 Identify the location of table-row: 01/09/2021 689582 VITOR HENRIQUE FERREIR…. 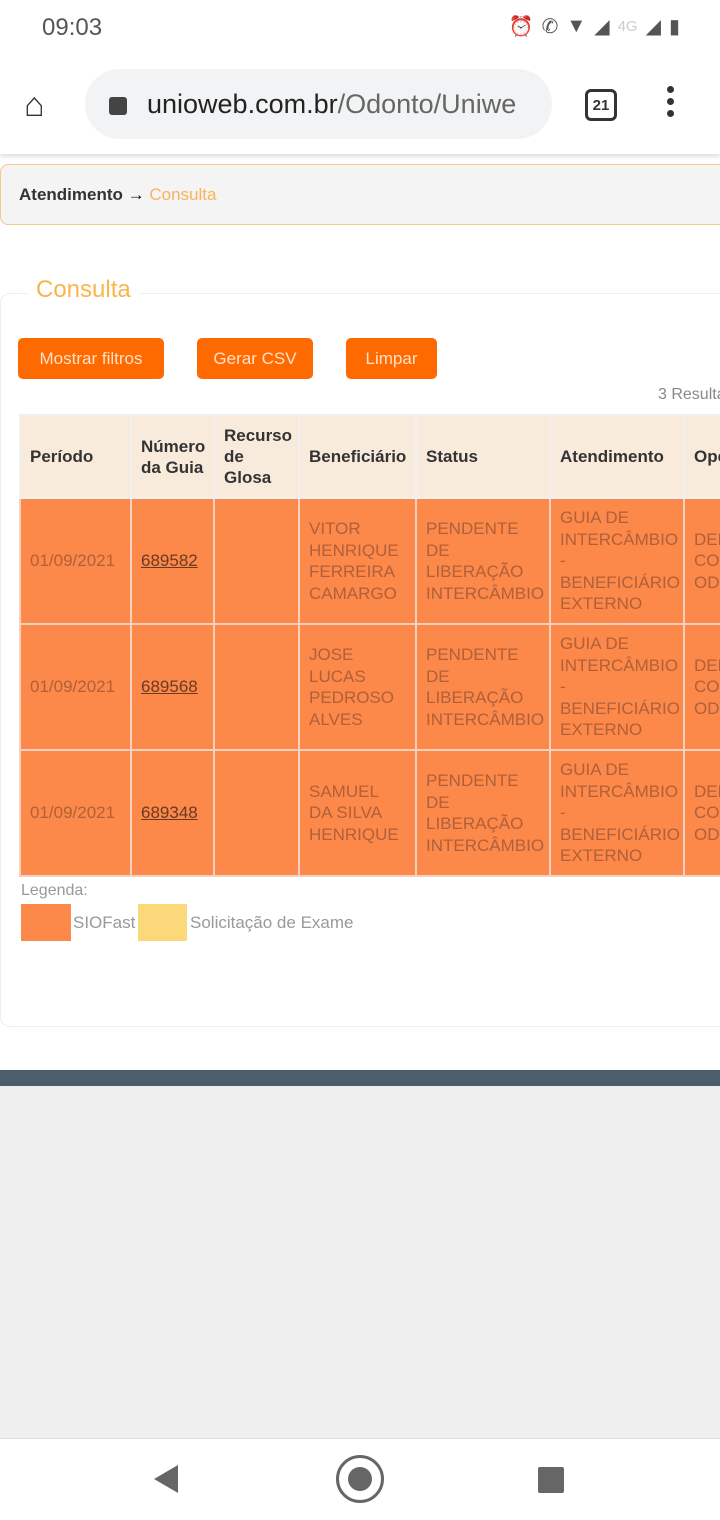
(369, 561).